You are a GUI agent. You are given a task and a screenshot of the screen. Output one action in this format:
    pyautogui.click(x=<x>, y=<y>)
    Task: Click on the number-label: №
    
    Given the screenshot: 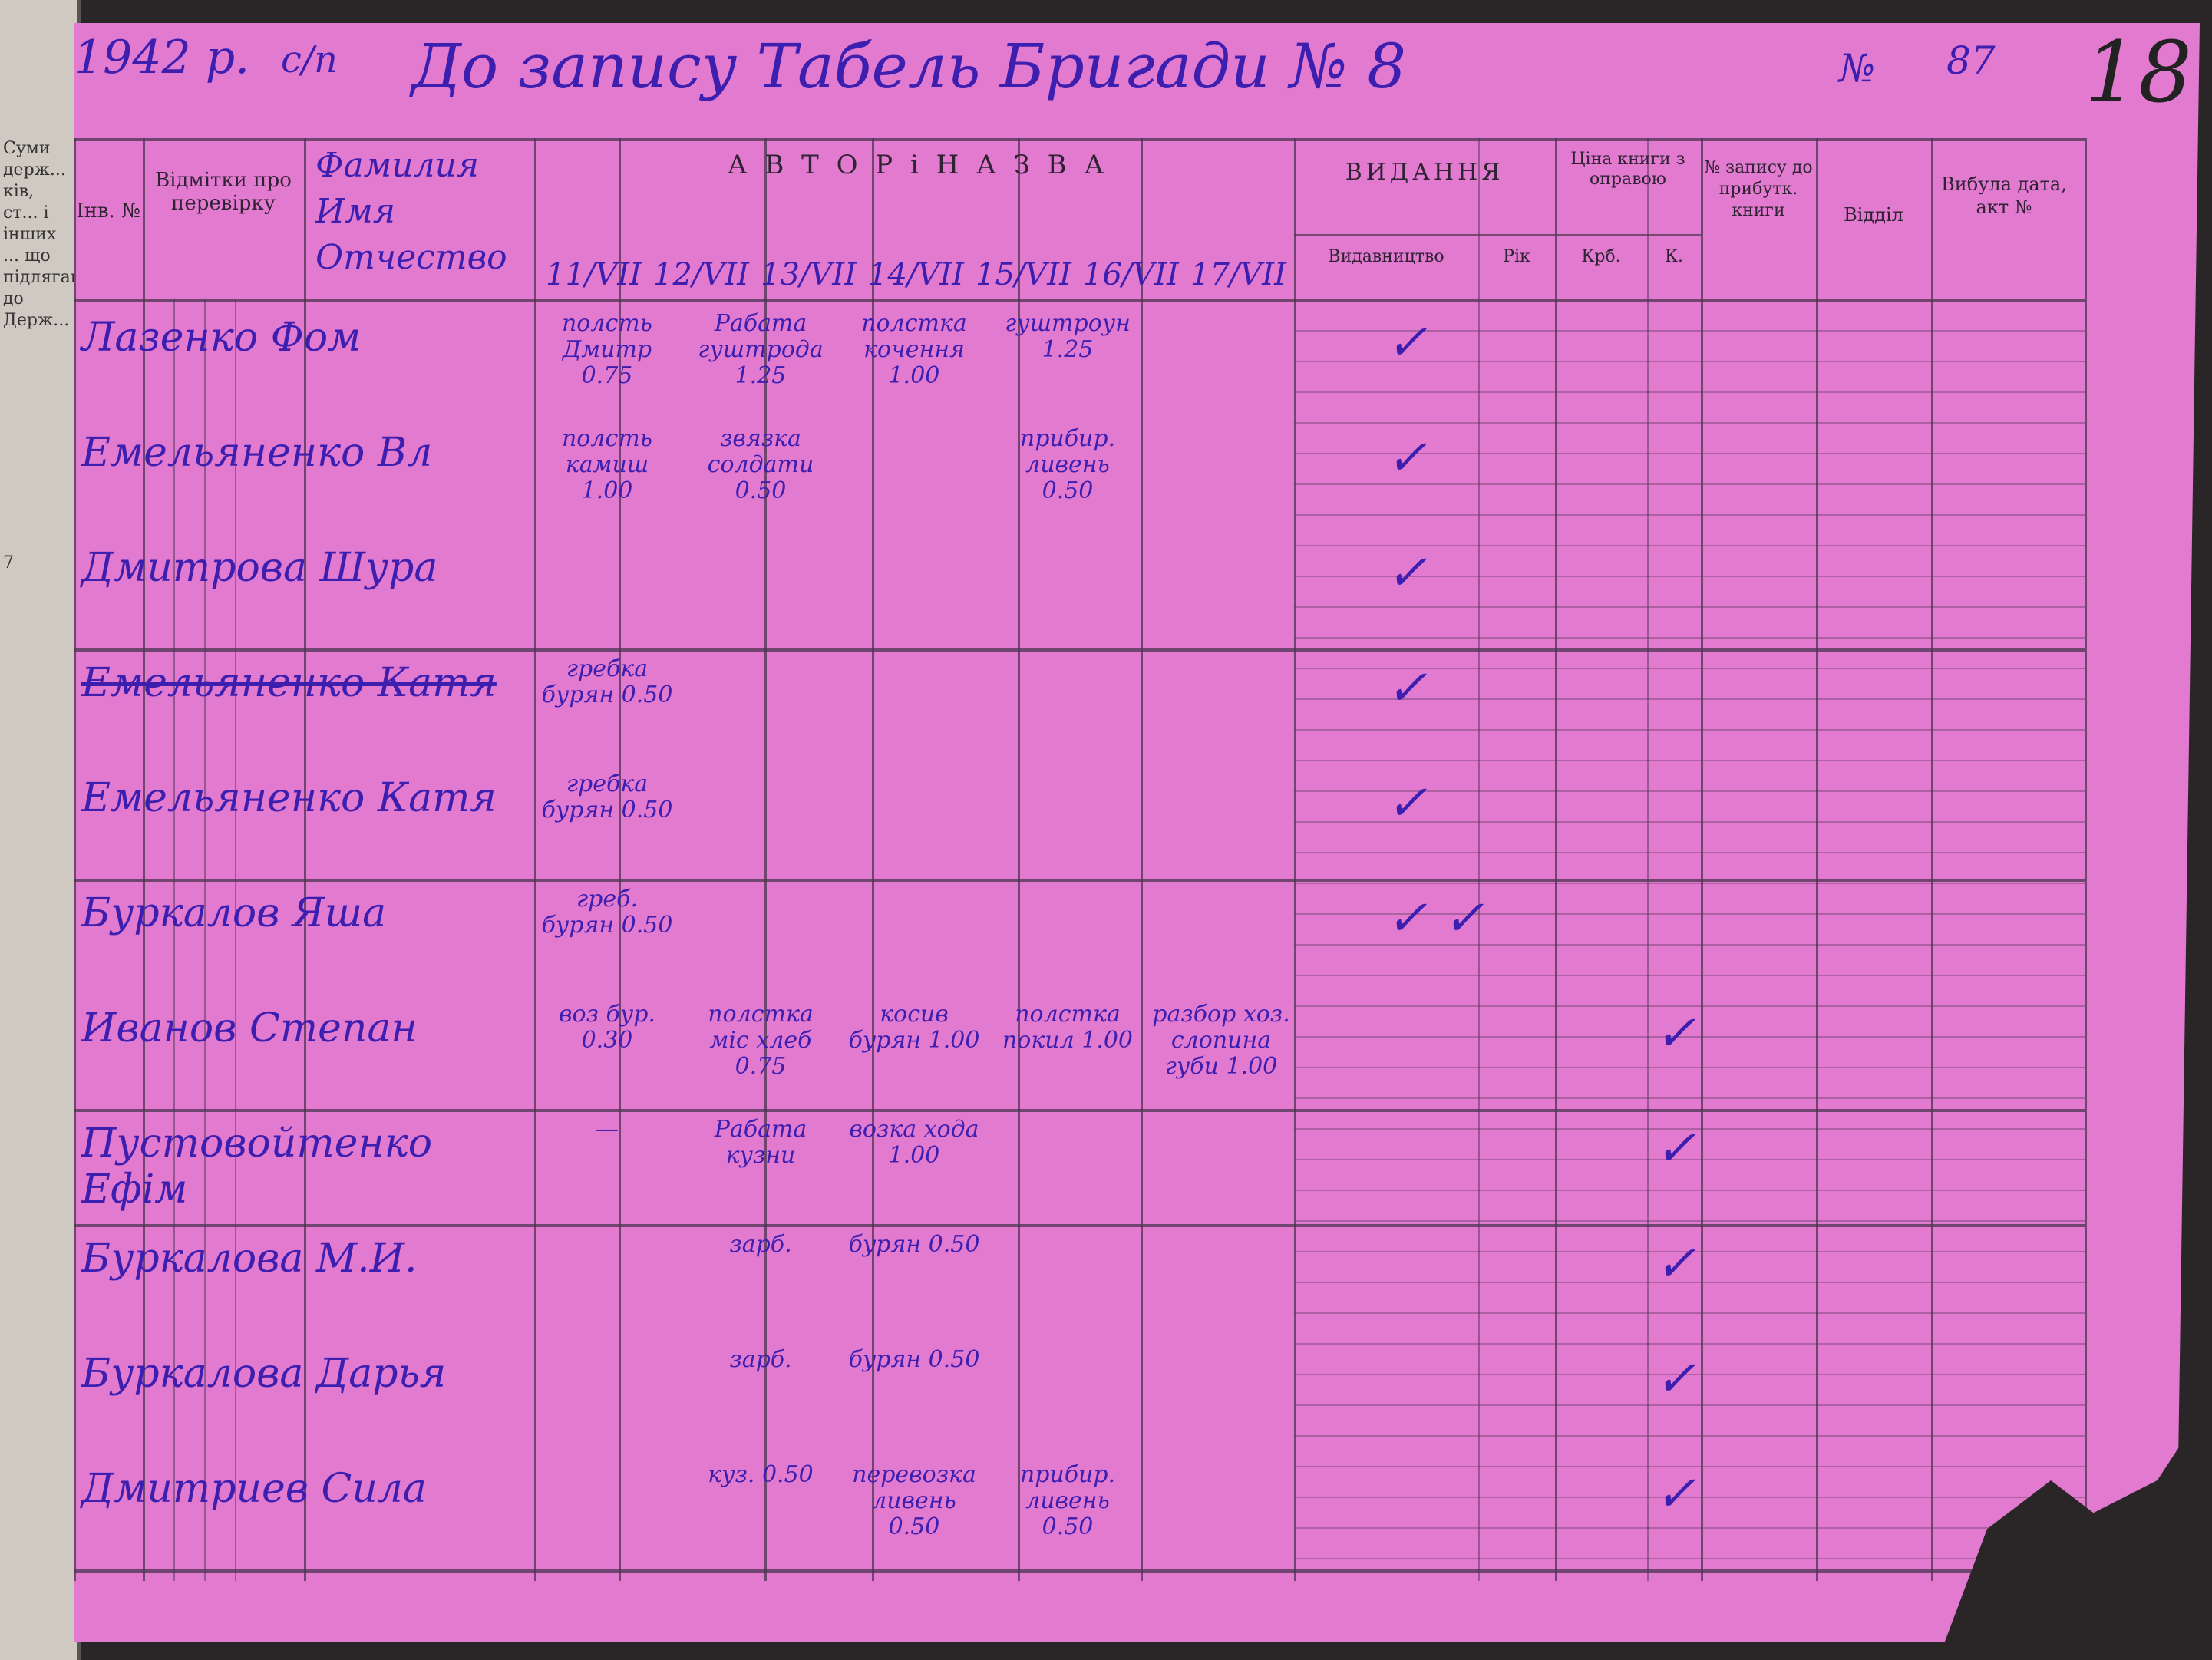 What is the action you would take?
    pyautogui.click(x=1857, y=68)
    